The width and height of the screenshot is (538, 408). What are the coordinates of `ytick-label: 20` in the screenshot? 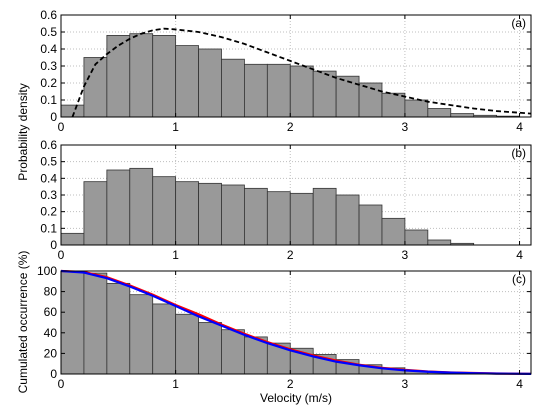 It's located at (51, 353).